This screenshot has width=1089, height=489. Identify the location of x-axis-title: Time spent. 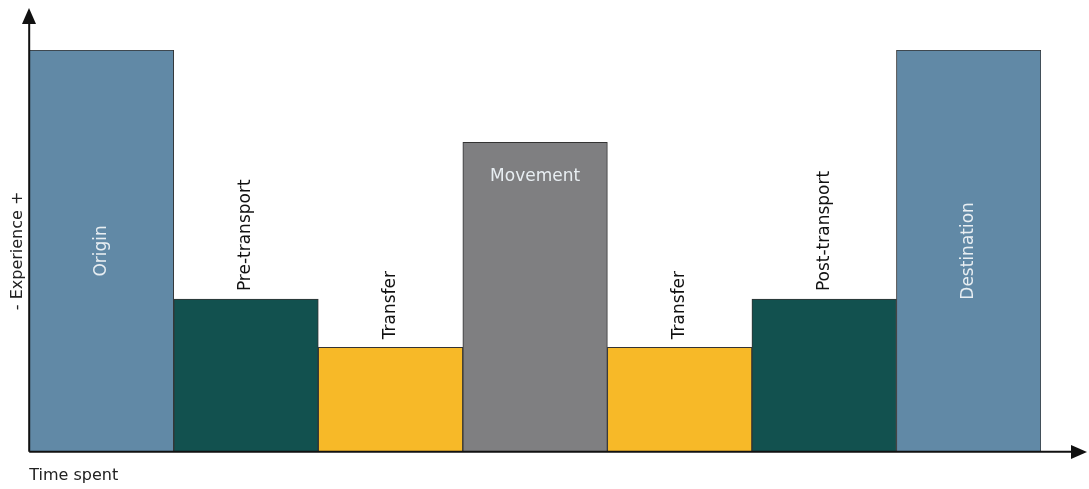
(73, 474).